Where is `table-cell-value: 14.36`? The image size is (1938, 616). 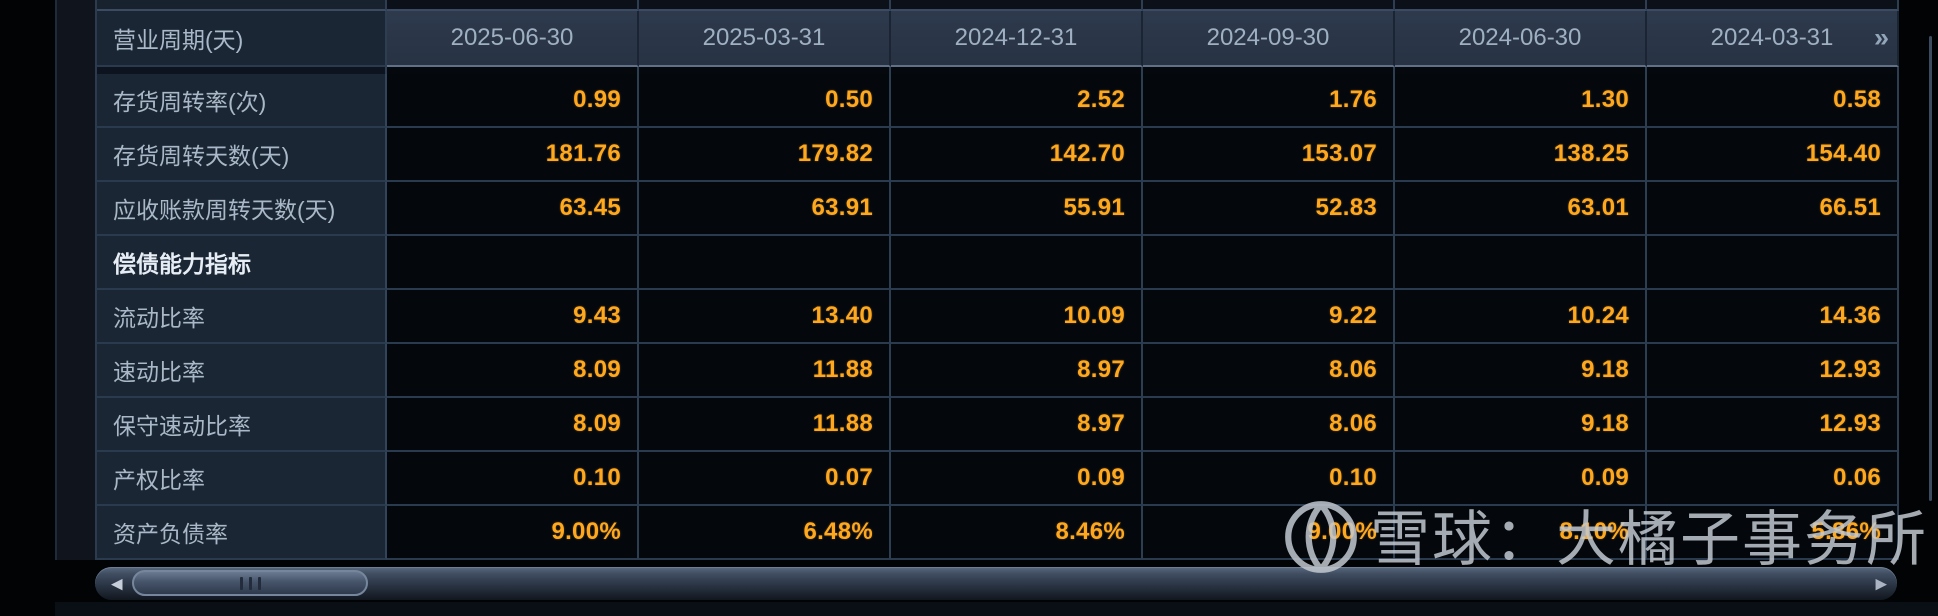
table-cell-value: 14.36 is located at coordinates (1773, 317).